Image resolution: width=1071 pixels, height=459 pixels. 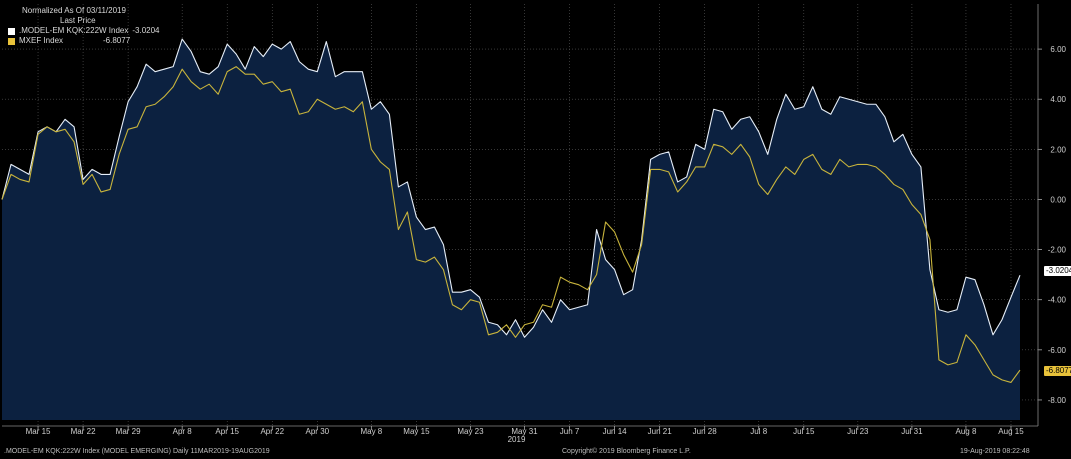 I want to click on y-tick-label: -2.00, so click(x=1057, y=250).